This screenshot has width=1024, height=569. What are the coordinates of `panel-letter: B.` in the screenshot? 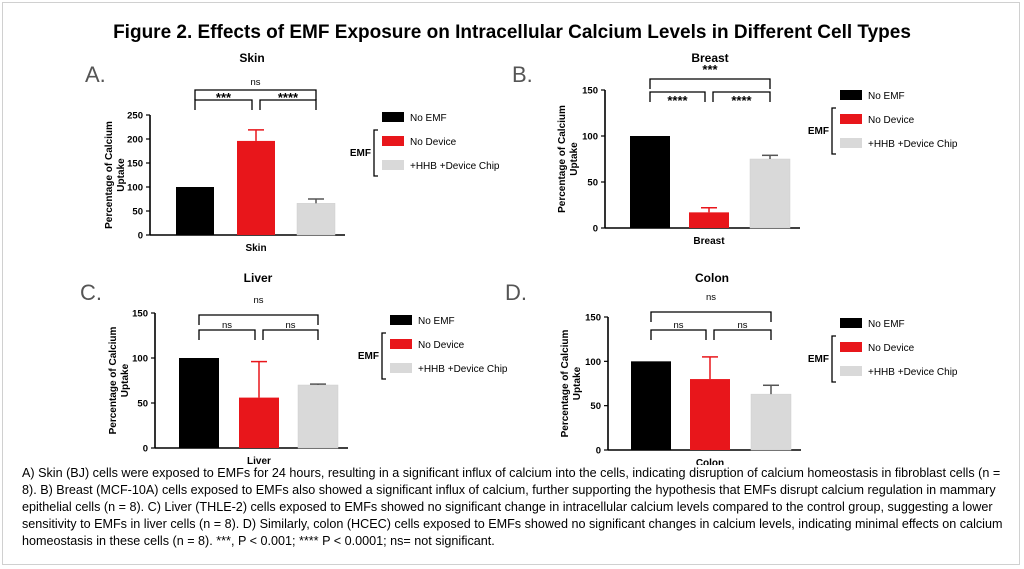 It's located at (522, 74).